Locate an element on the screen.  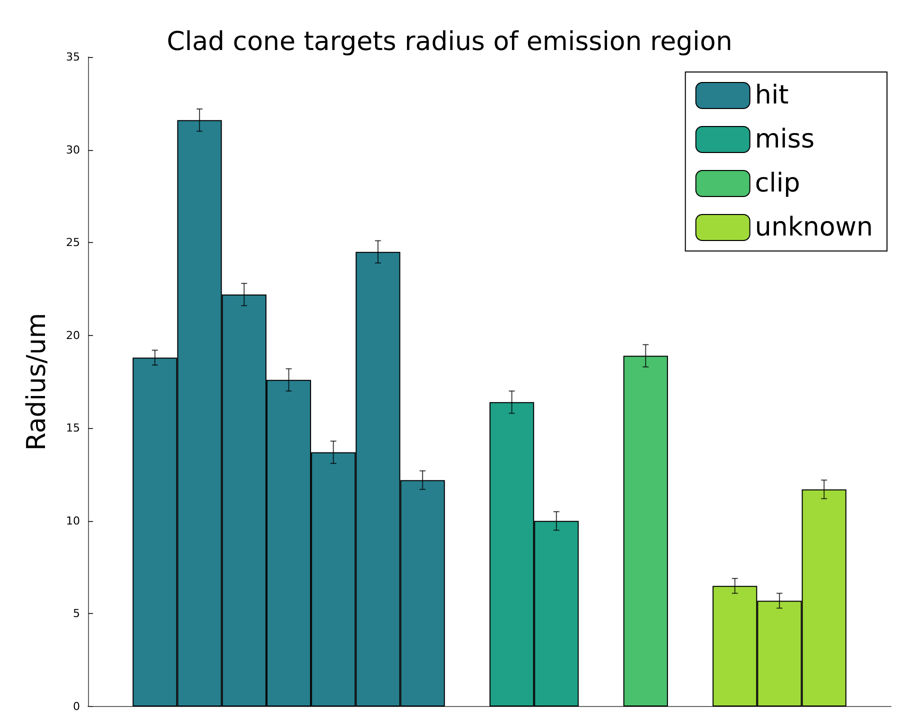
y-tick-label: 15 is located at coordinates (73, 428).